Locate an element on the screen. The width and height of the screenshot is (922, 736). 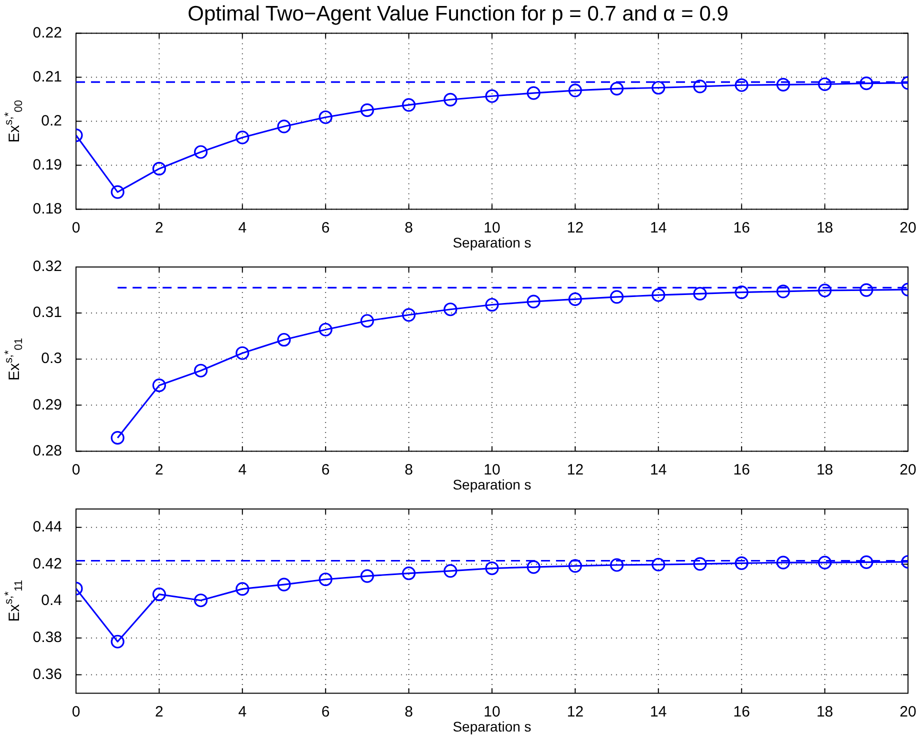
y-tick-label: 0.21 is located at coordinates (47, 77).